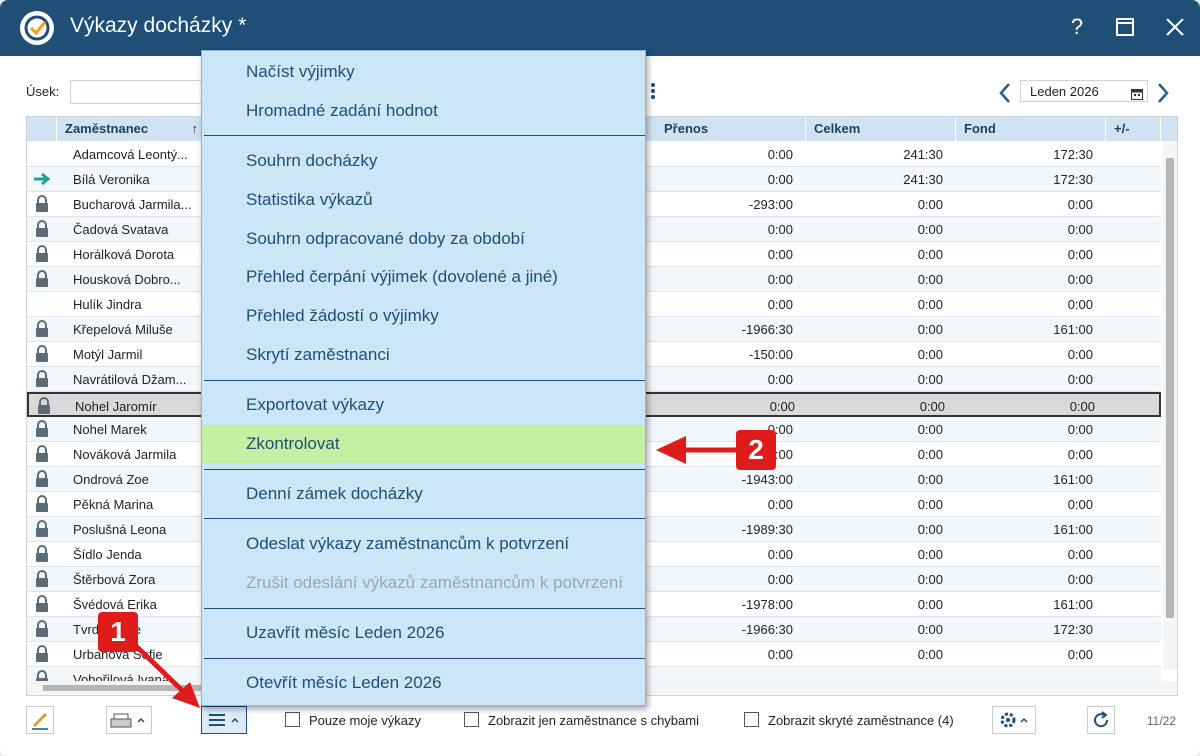 Image resolution: width=1200 pixels, height=756 pixels. What do you see at coordinates (111, 479) in the screenshot?
I see `employee-name: Ondrová Zoe` at bounding box center [111, 479].